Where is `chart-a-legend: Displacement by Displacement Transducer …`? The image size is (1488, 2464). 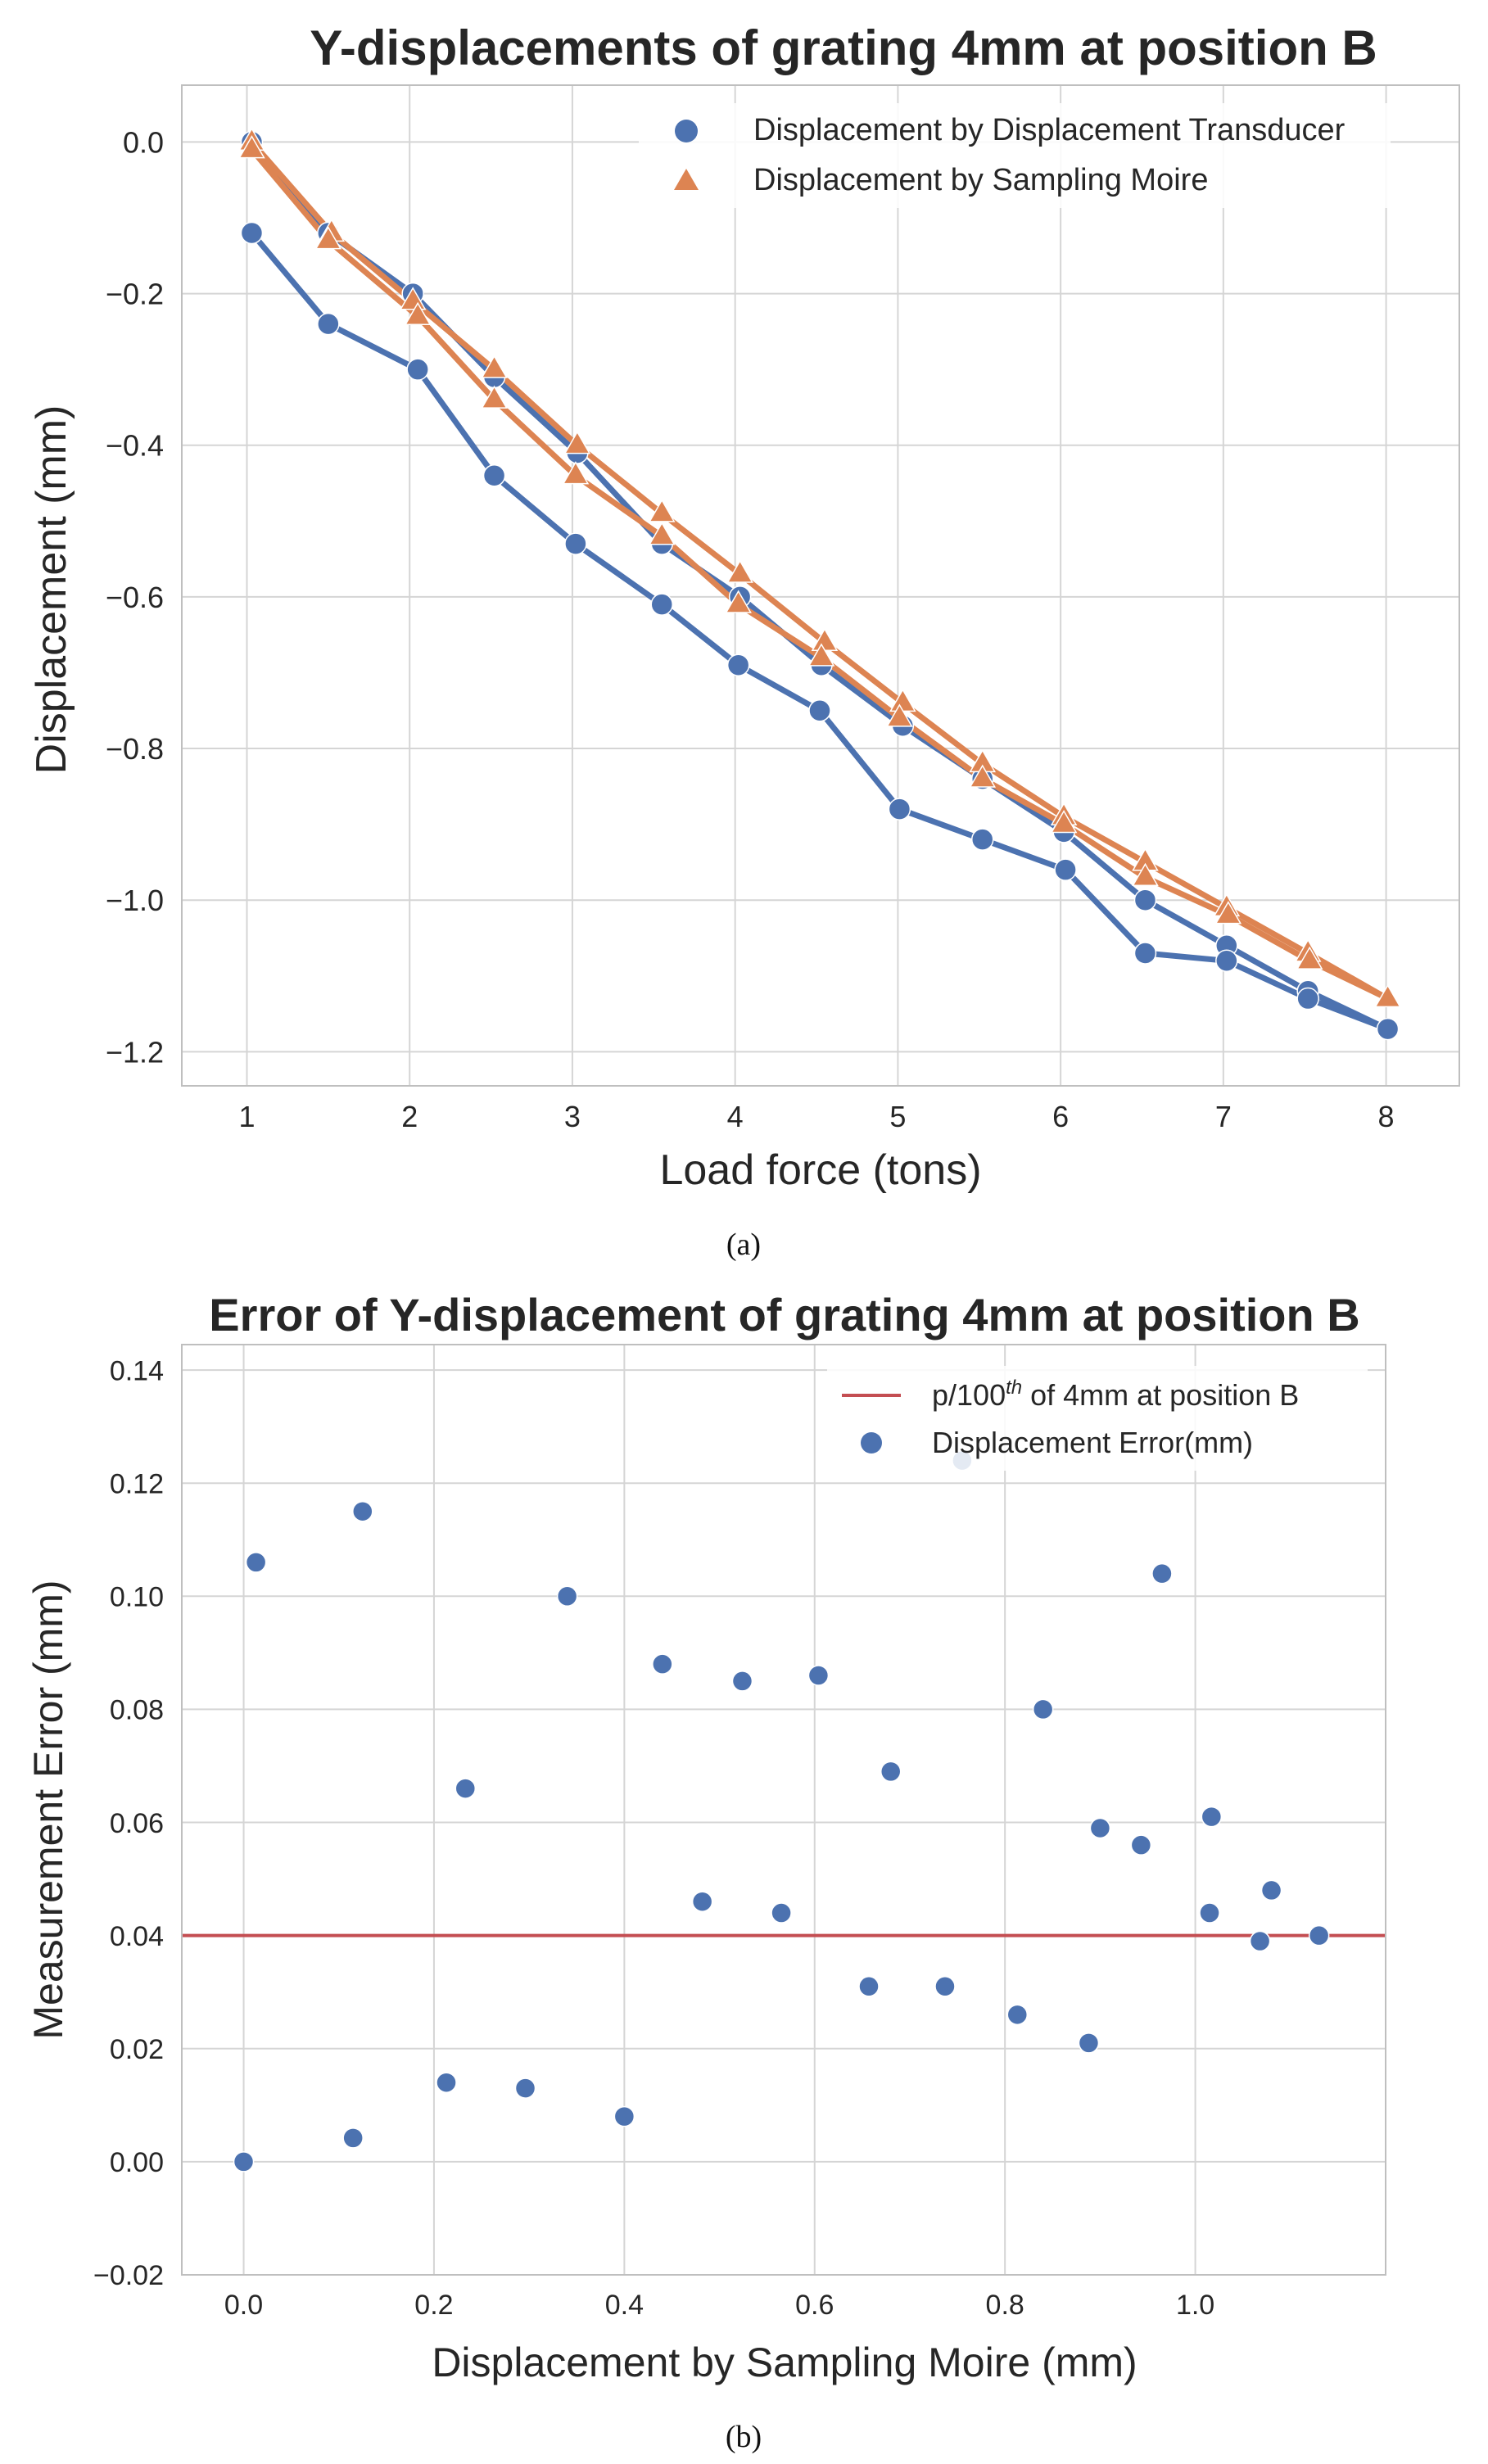
chart-a-legend: Displacement by Displacement Transducer … is located at coordinates (1015, 155).